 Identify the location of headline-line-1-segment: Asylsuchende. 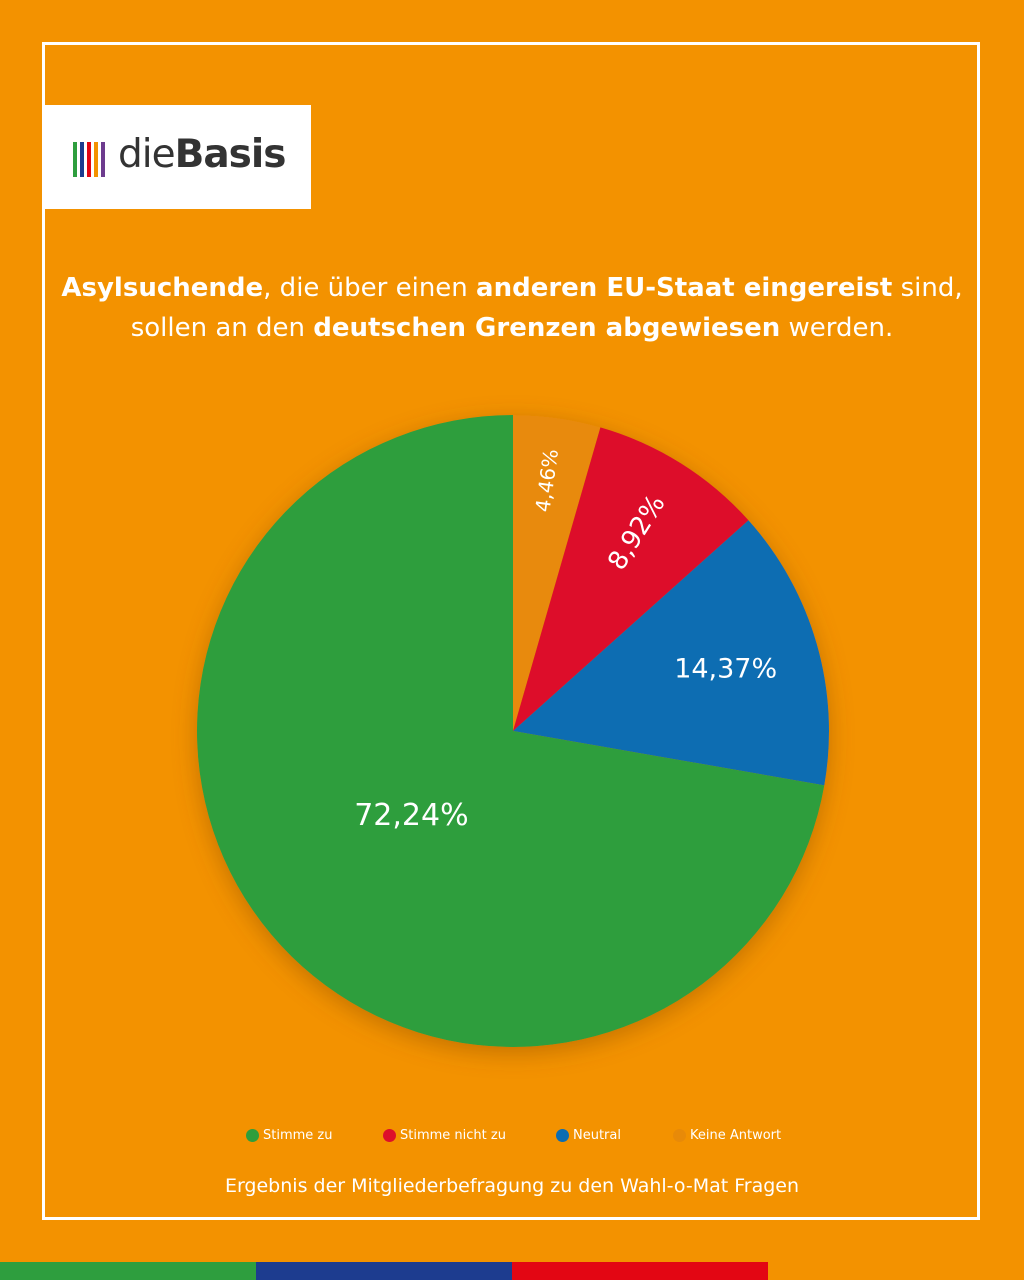
(162, 288).